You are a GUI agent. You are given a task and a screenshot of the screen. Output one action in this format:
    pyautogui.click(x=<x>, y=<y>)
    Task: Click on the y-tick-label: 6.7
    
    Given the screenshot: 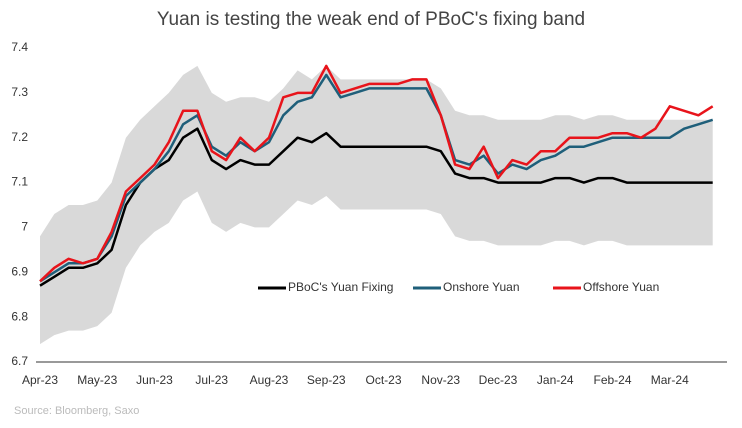 What is the action you would take?
    pyautogui.click(x=19, y=361)
    